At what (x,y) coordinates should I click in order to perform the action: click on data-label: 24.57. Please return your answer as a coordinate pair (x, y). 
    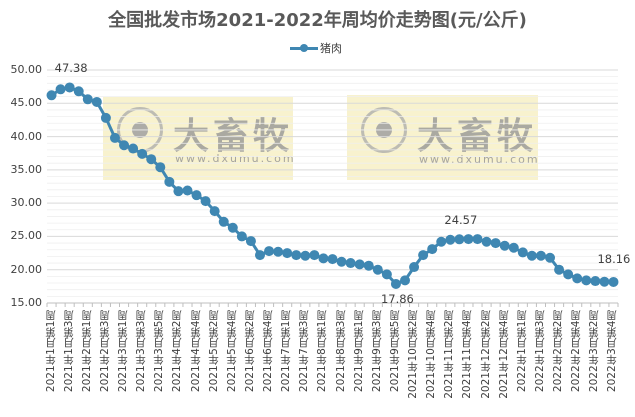
    Looking at the image, I should click on (461, 220).